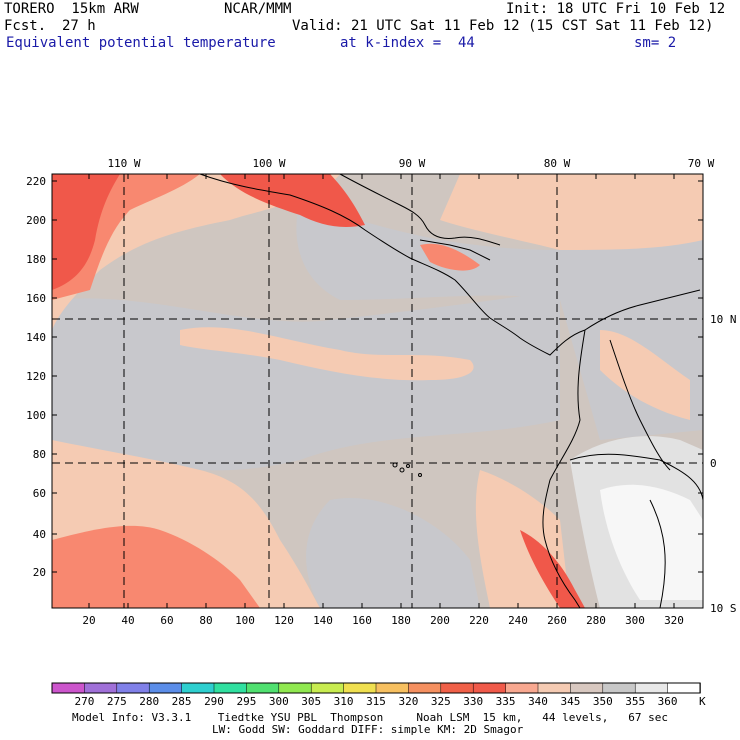 This screenshot has width=740, height=740. Describe the element at coordinates (36, 337) in the screenshot. I see `y-tick-140: 140` at that location.